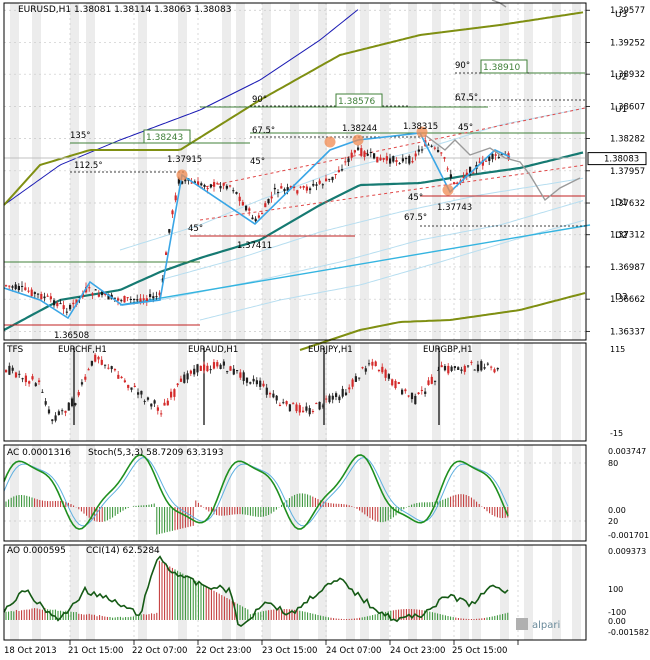  I want to click on sky-trendline, so click(355, 265).